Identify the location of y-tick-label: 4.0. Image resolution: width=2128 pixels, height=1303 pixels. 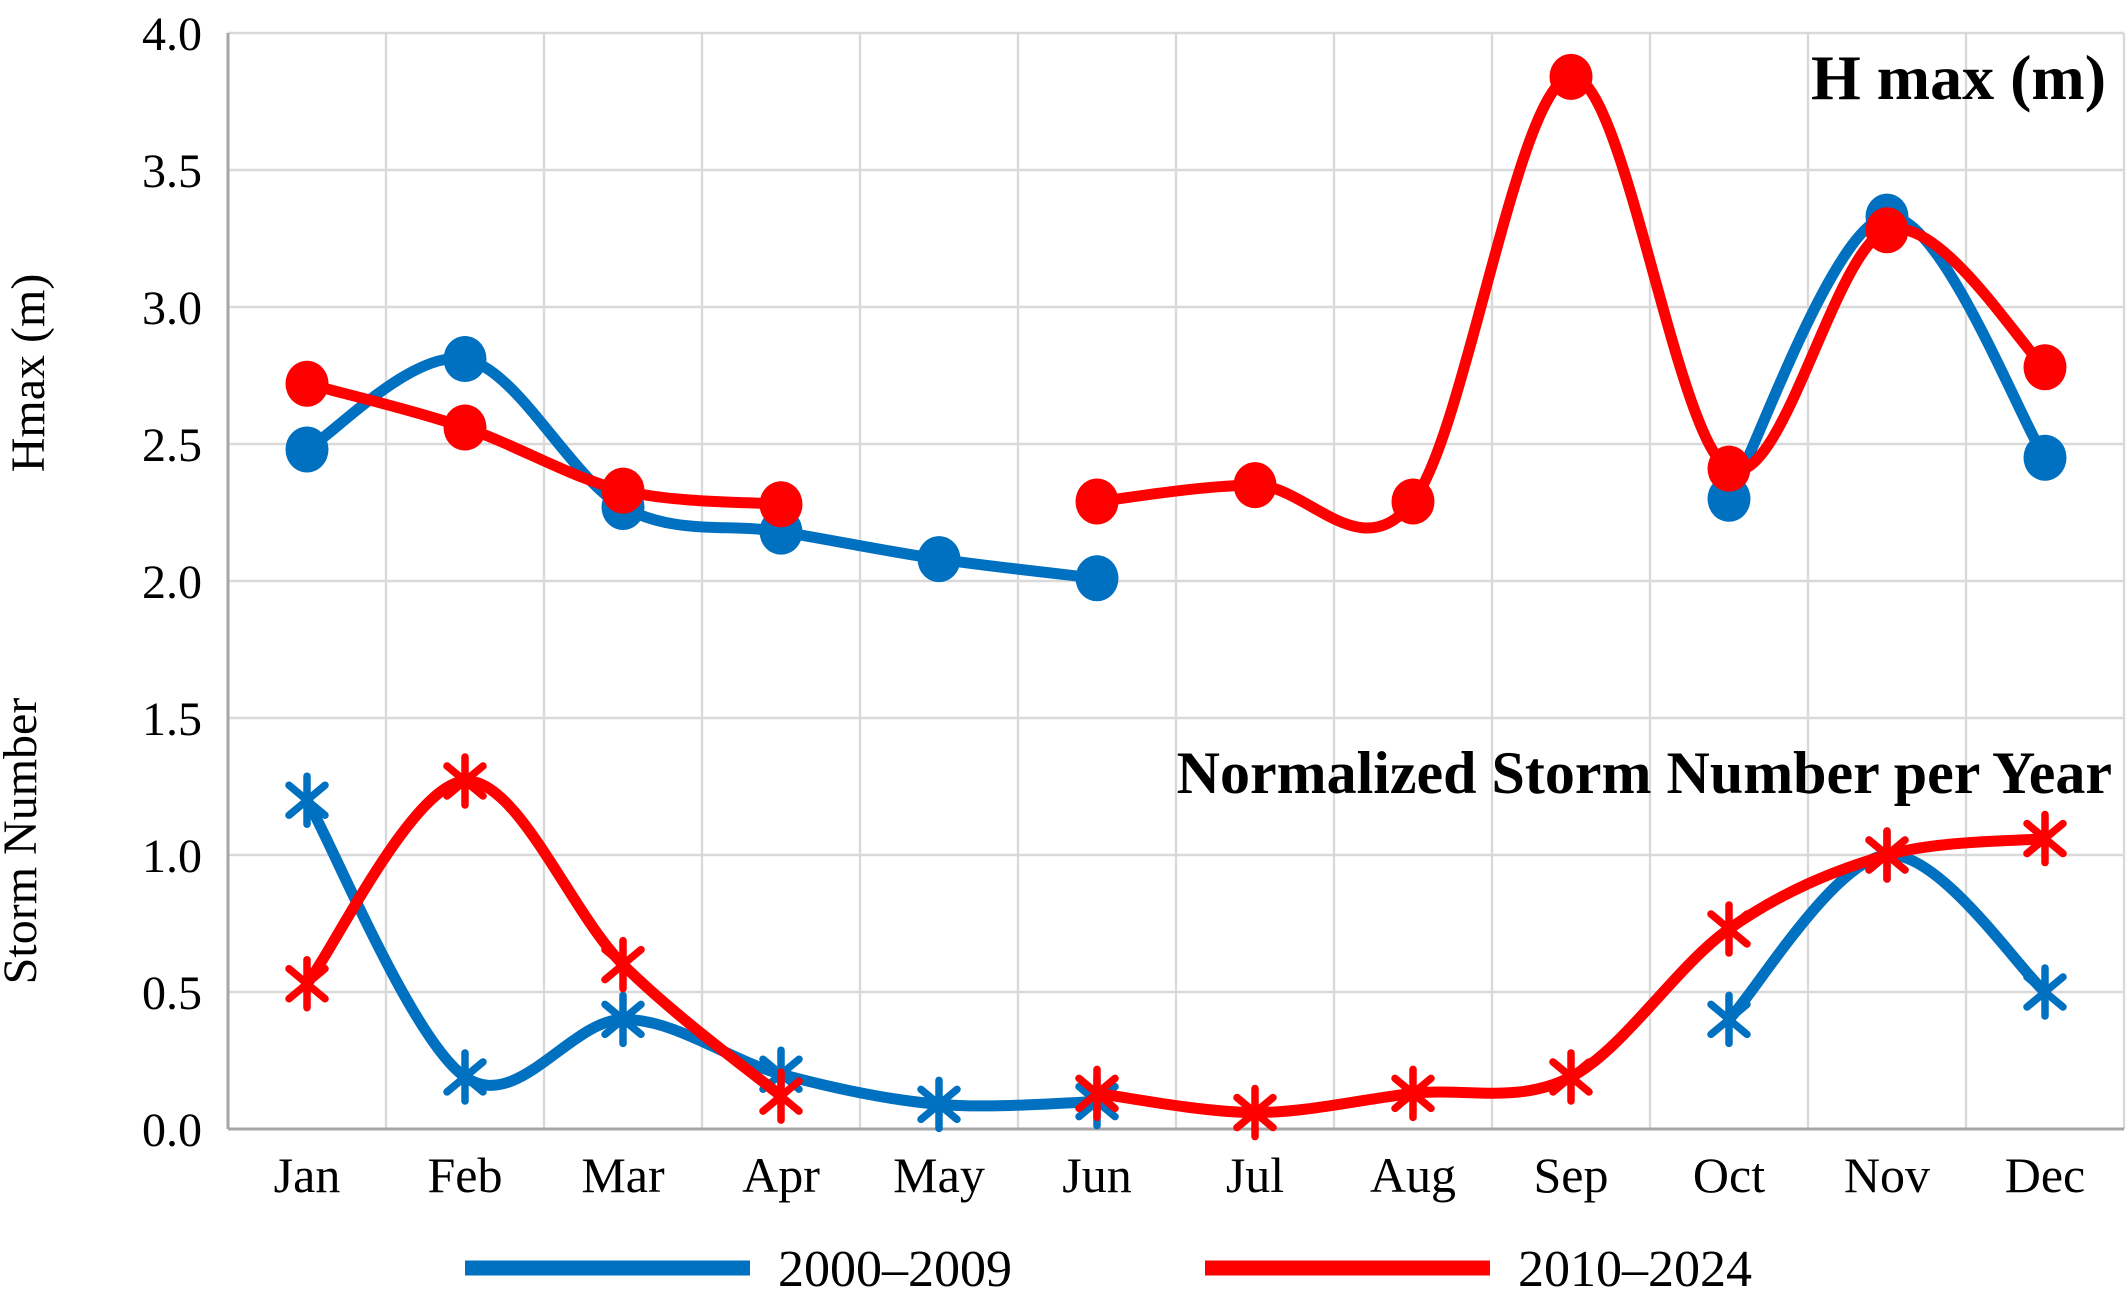
(172, 34).